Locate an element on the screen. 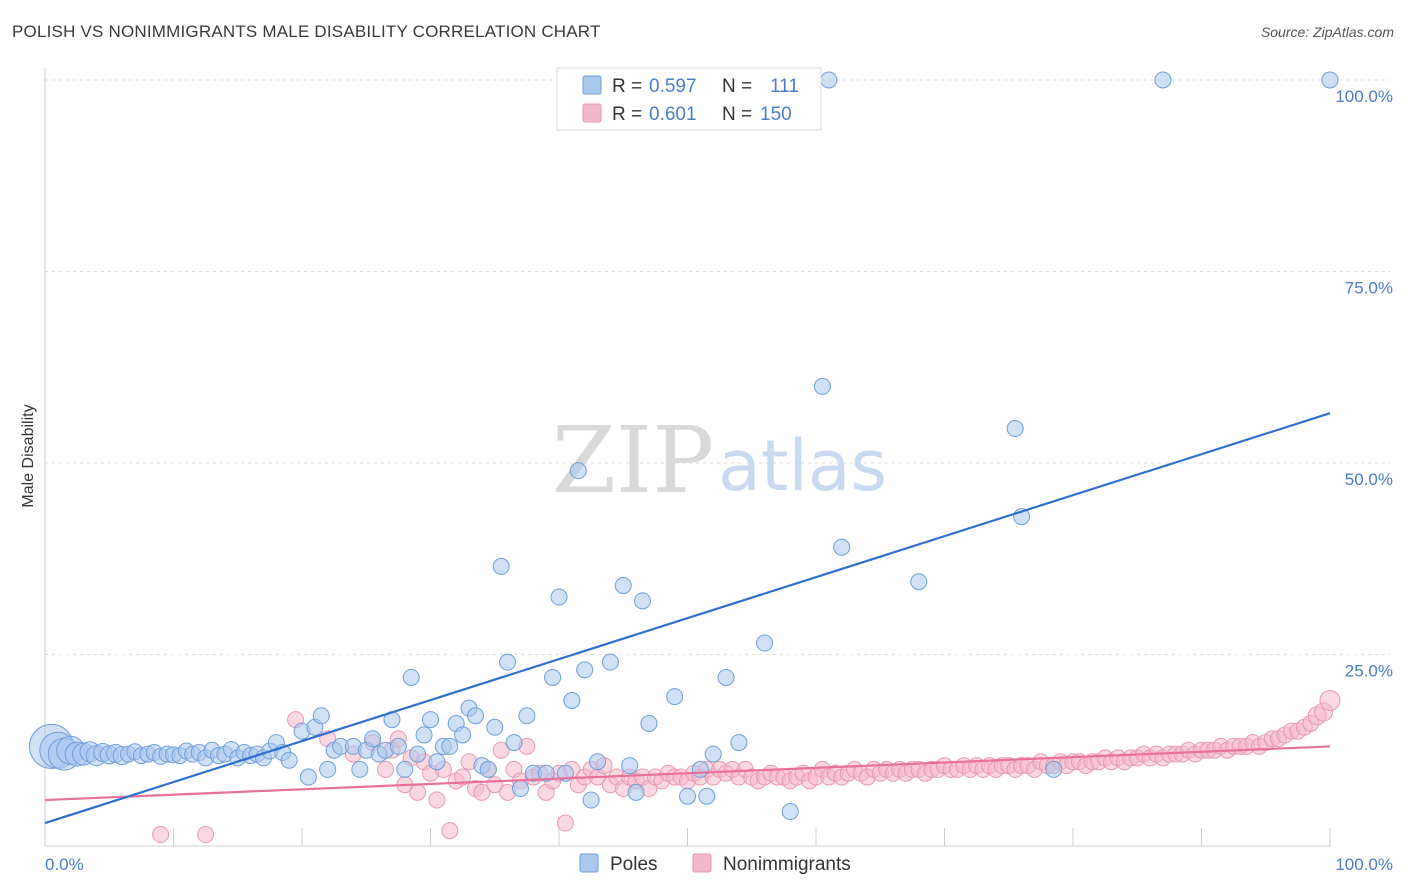 The image size is (1406, 892). x-tick-labels: 0.0% 100.0% is located at coordinates (719, 864).